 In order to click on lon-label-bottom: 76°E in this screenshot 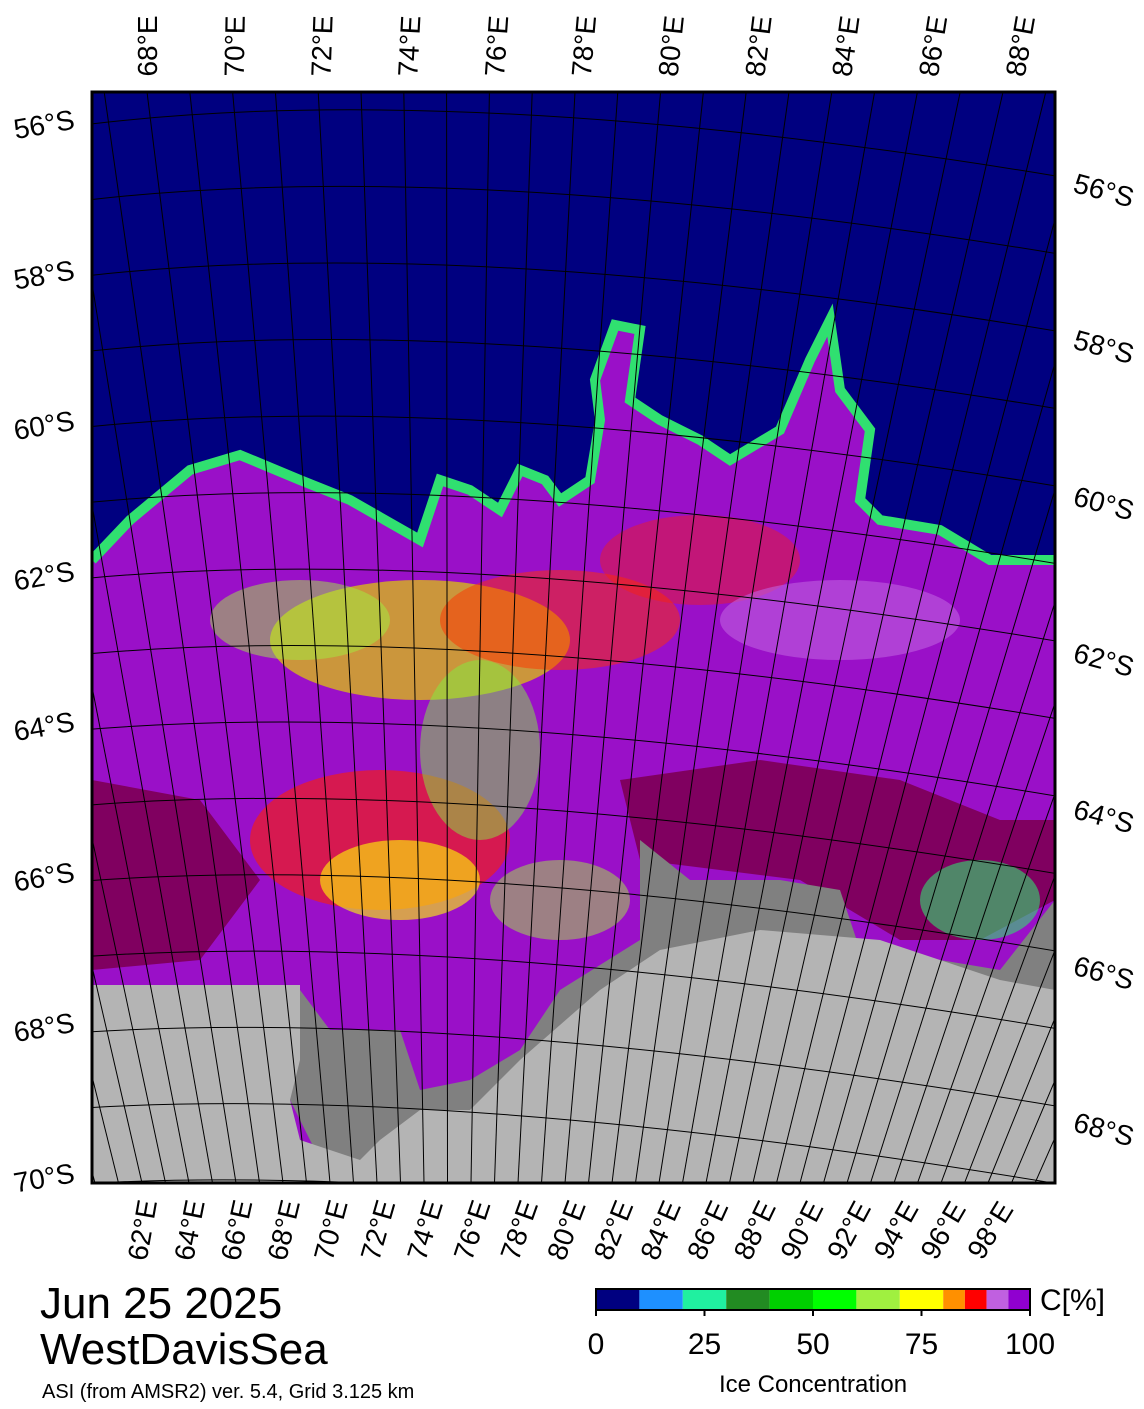, I will do `click(472, 1230)`.